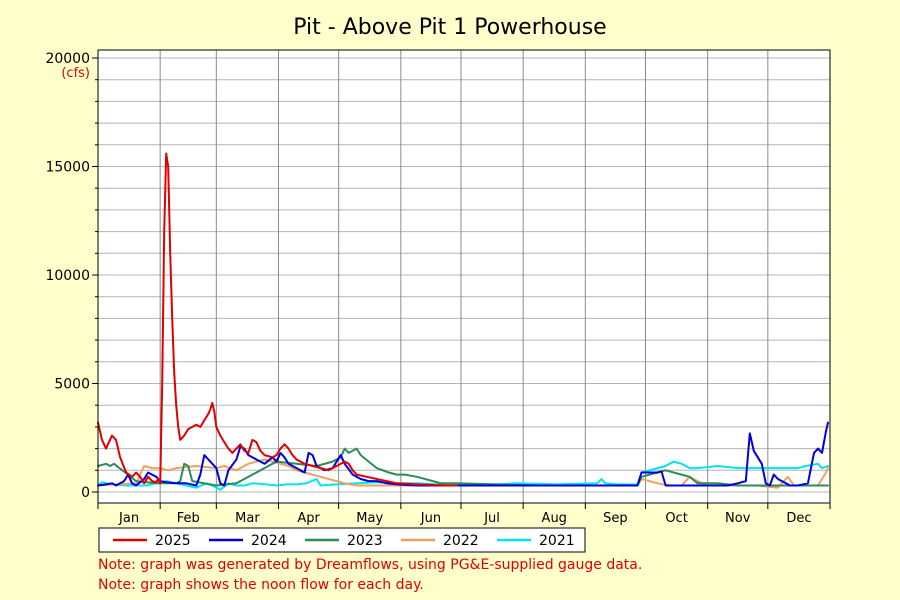 The image size is (900, 600). What do you see at coordinates (463, 467) in the screenshot?
I see `series-line-2023` at bounding box center [463, 467].